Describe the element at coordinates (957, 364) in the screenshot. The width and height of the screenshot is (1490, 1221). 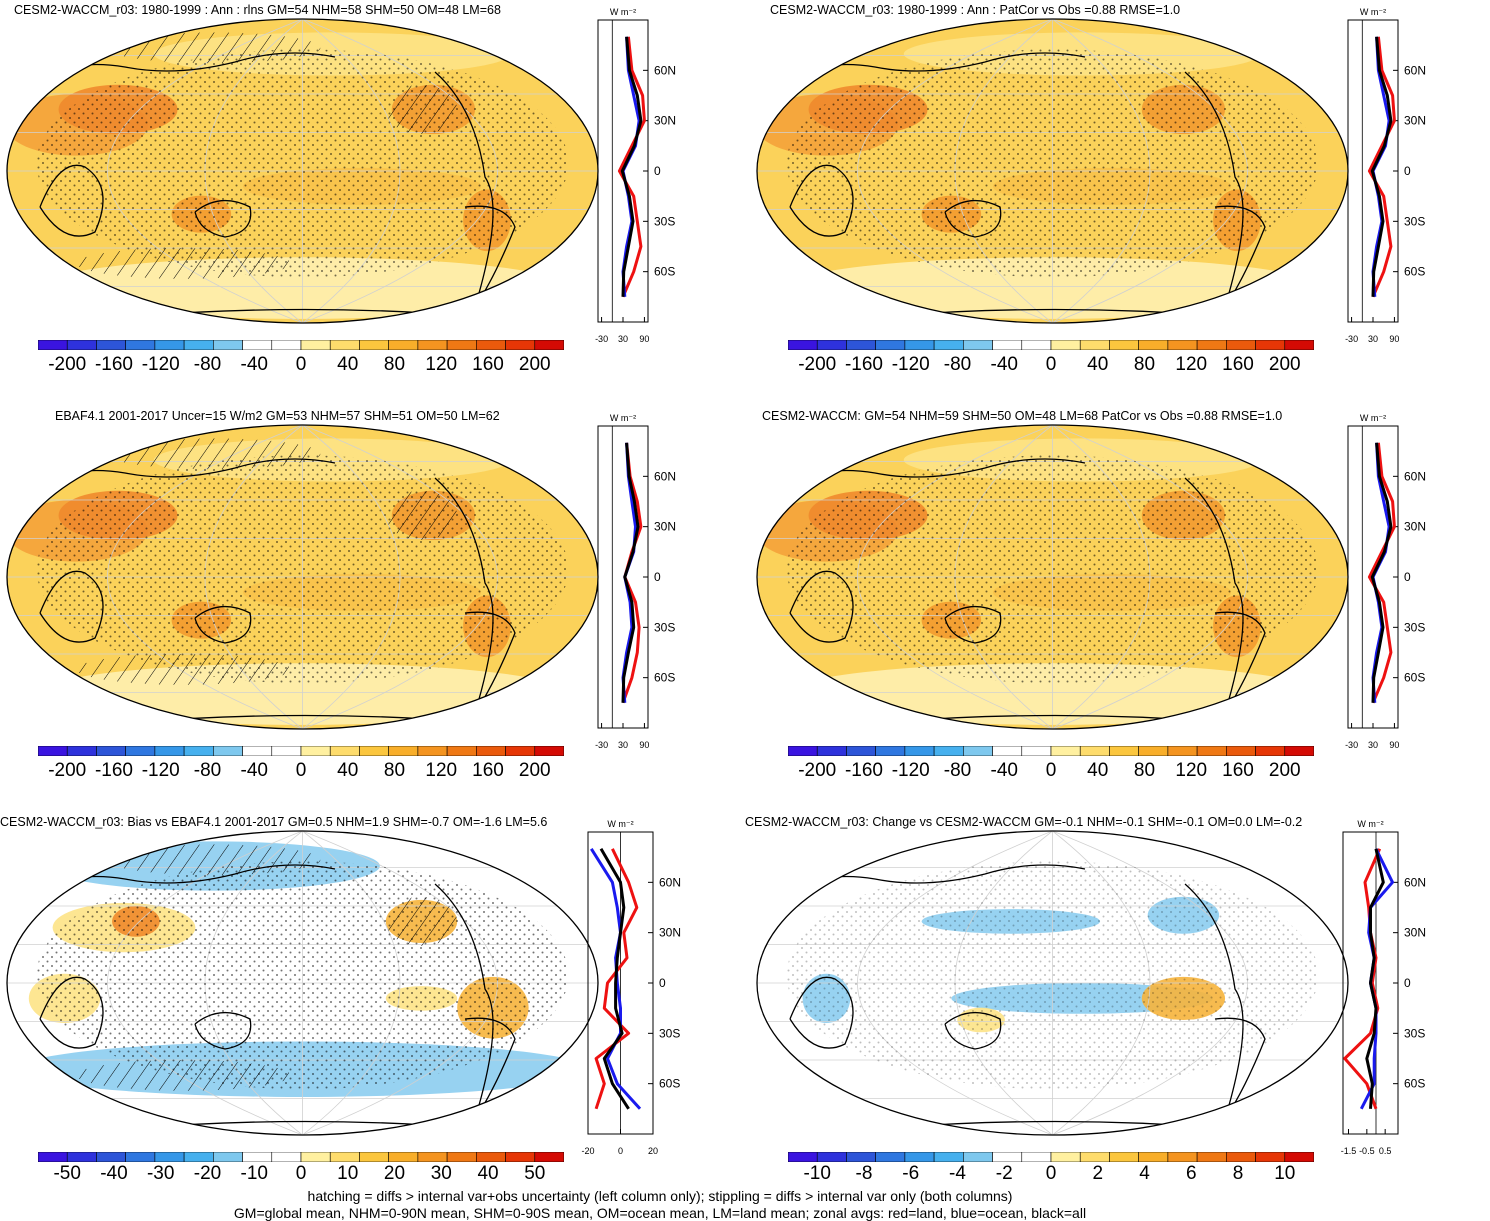
I see `colorbar-tick-label: -80` at that location.